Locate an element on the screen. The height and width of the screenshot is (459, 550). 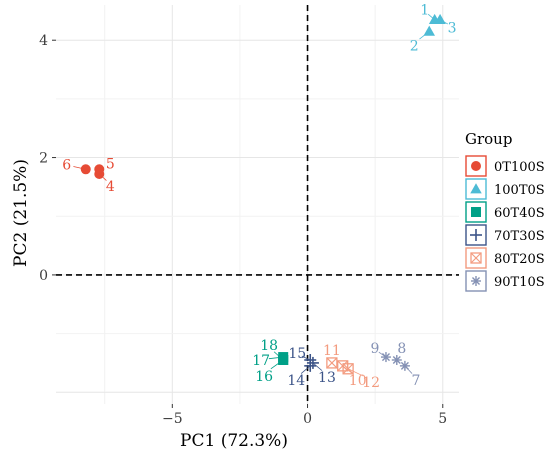
x-axis-title: PC1 (72.3%) is located at coordinates (234, 441).